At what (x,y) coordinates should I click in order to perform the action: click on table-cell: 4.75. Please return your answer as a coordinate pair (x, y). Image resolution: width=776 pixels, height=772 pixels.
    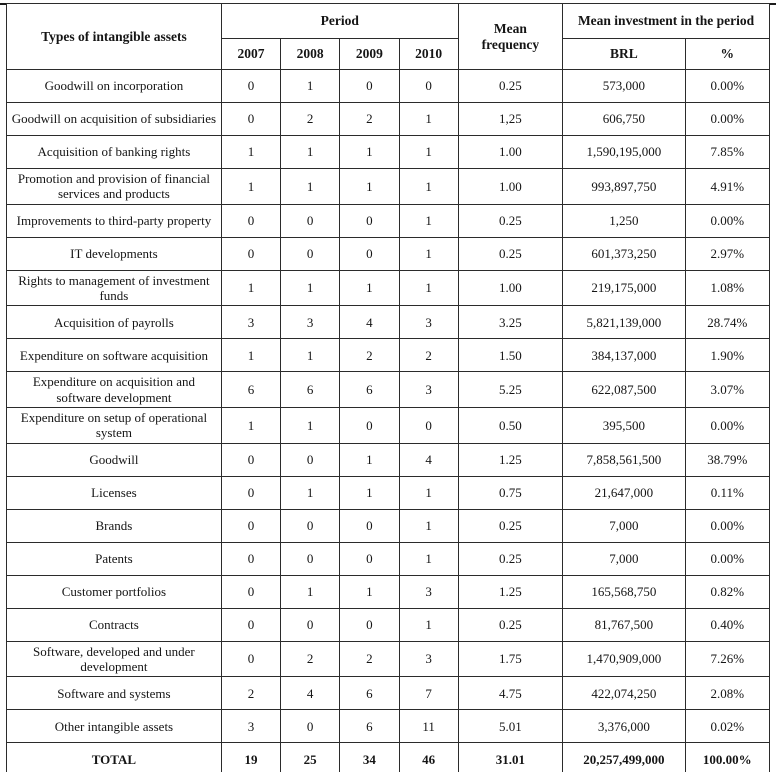
    Looking at the image, I should click on (510, 693).